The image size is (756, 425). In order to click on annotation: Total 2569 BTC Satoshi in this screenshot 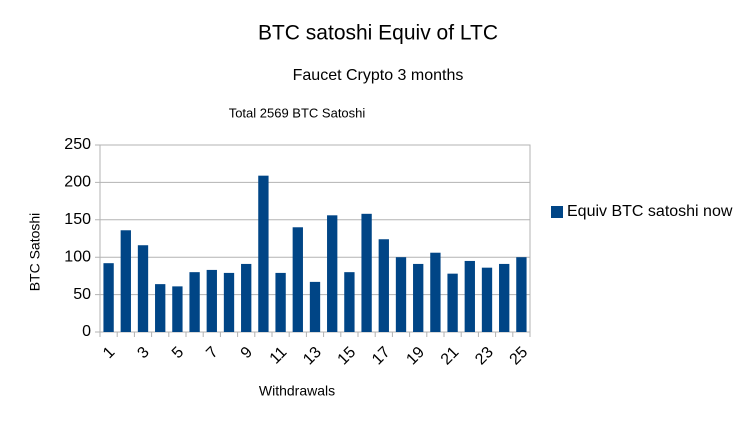, I will do `click(297, 112)`.